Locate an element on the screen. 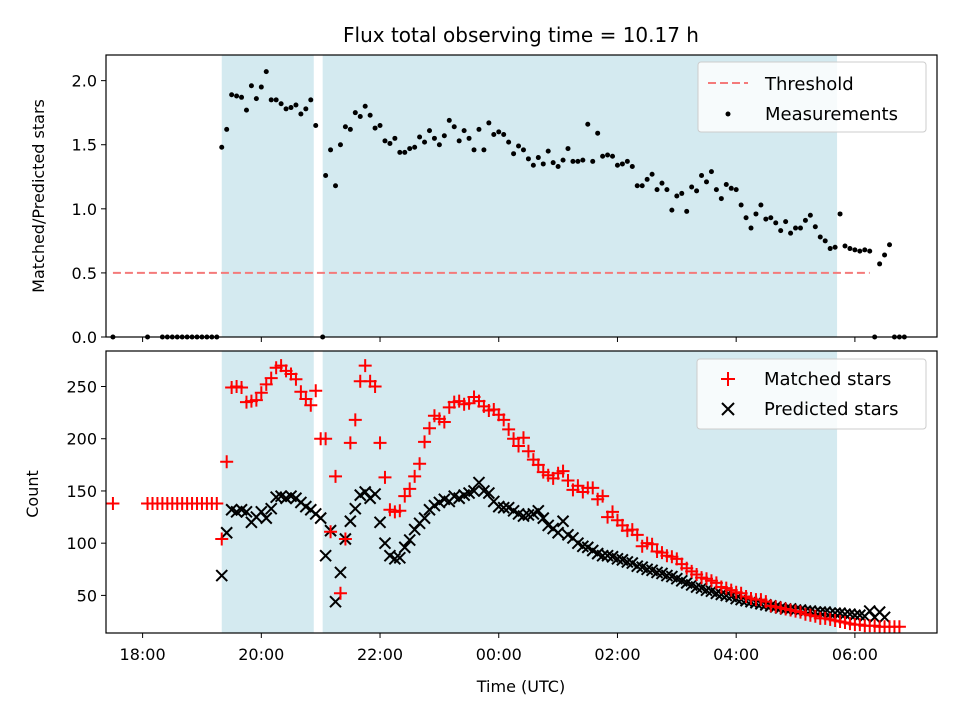 Image resolution: width=960 pixels, height=724 pixels. x-tick-label: 20:00 is located at coordinates (261, 654).